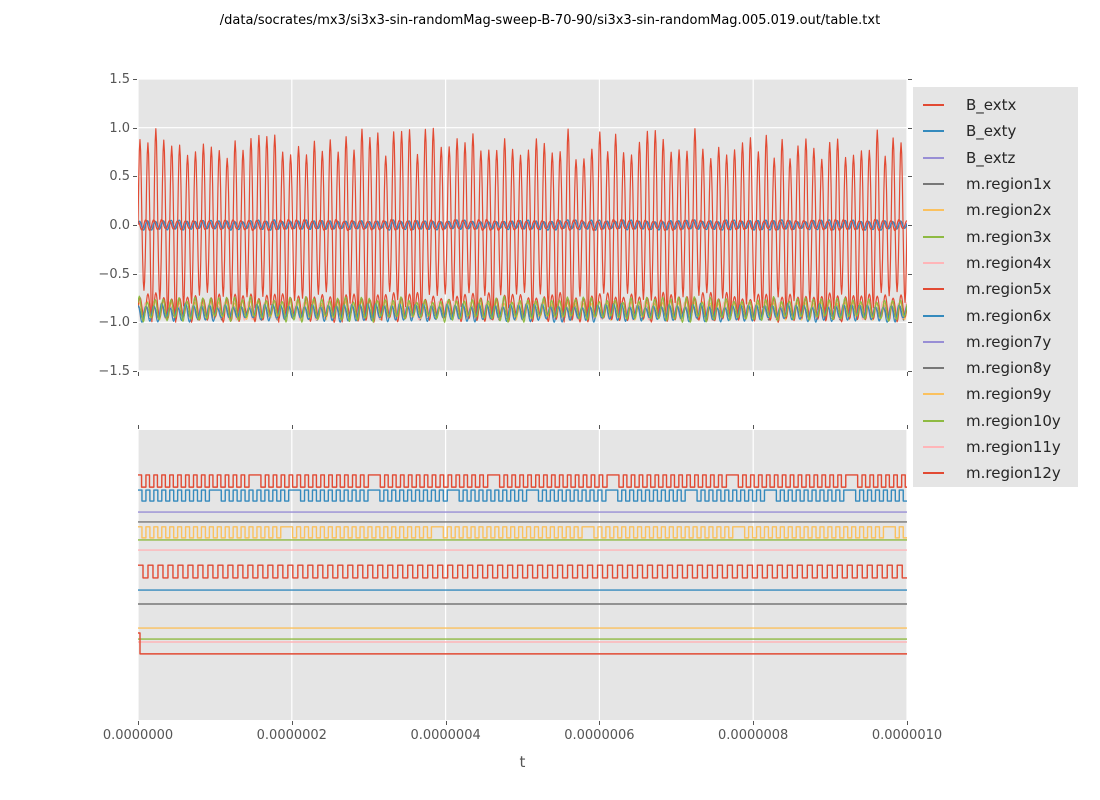 Image resolution: width=1100 pixels, height=800 pixels. Describe the element at coordinates (522, 495) in the screenshot. I see `series-sq-blue-fast` at that location.